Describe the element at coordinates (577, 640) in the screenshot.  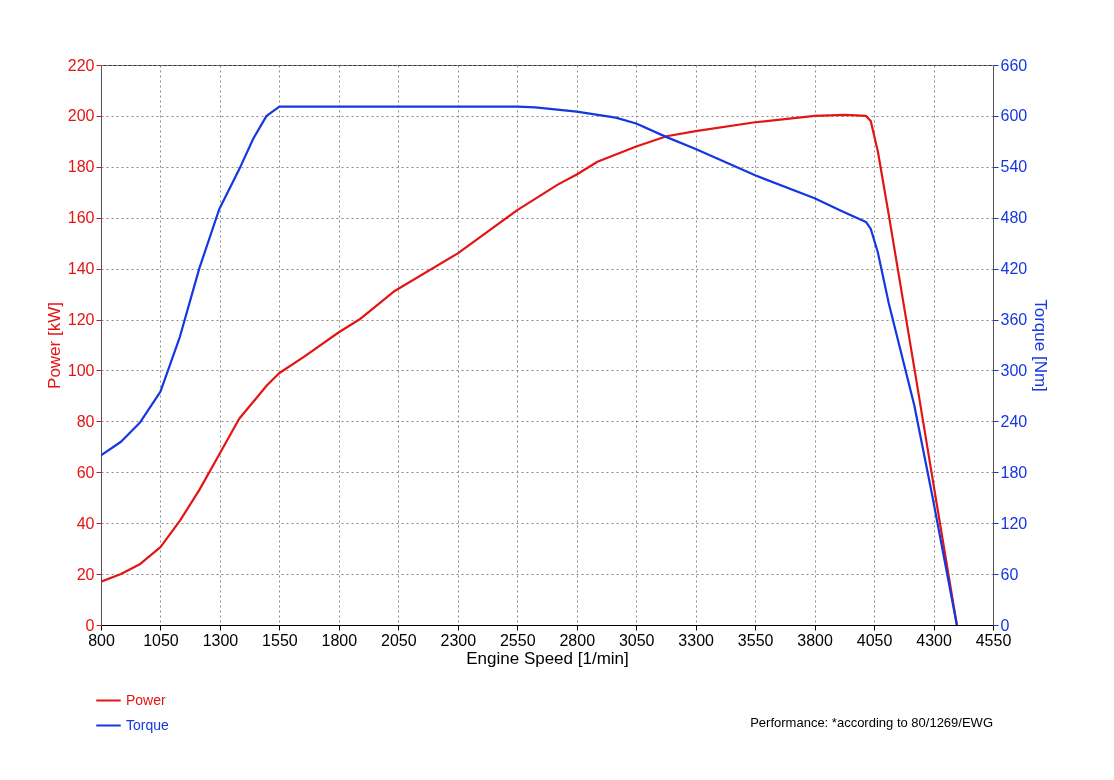
I see `x-tick-label: 2800` at that location.